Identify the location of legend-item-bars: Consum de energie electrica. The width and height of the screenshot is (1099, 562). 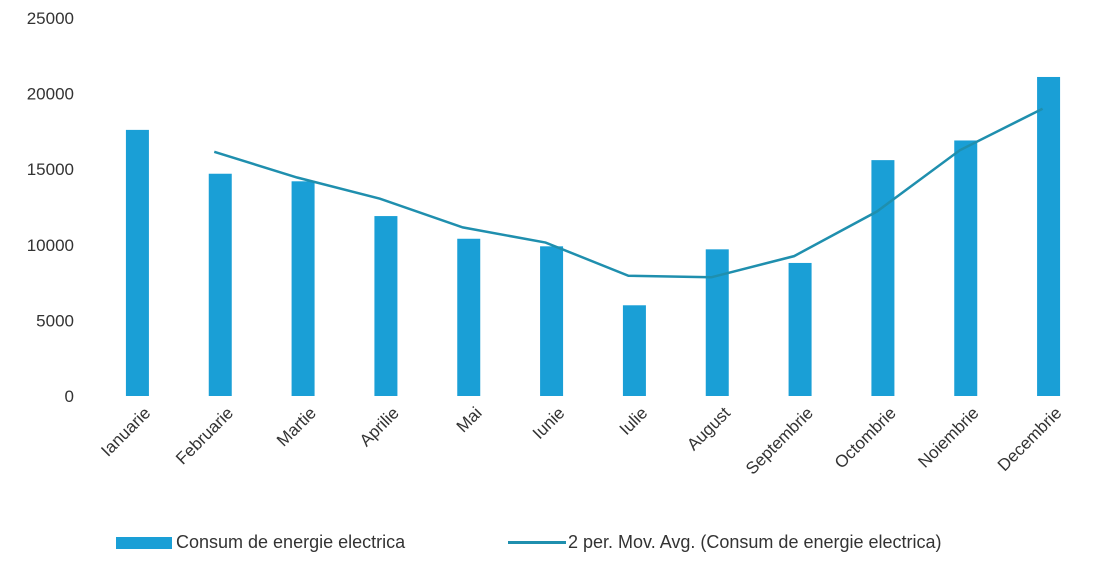
(260, 542).